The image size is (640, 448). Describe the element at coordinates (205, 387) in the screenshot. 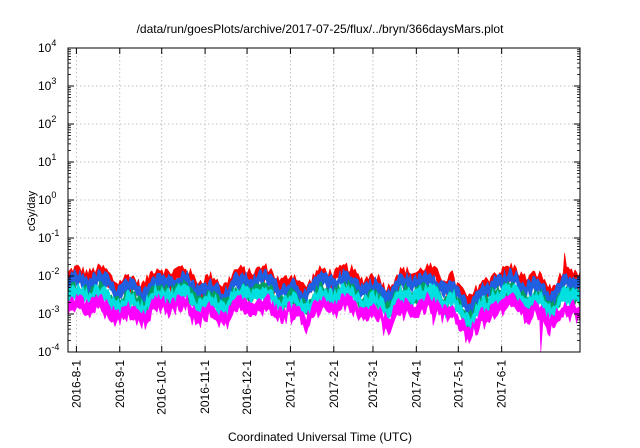

I see `x-tick-label: 2016-11-1` at that location.